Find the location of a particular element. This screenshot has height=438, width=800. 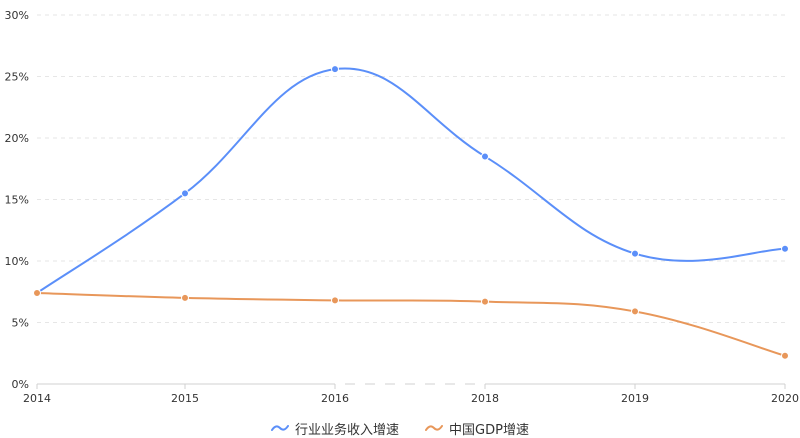

y-tick-label: 15% is located at coordinates (17, 200).